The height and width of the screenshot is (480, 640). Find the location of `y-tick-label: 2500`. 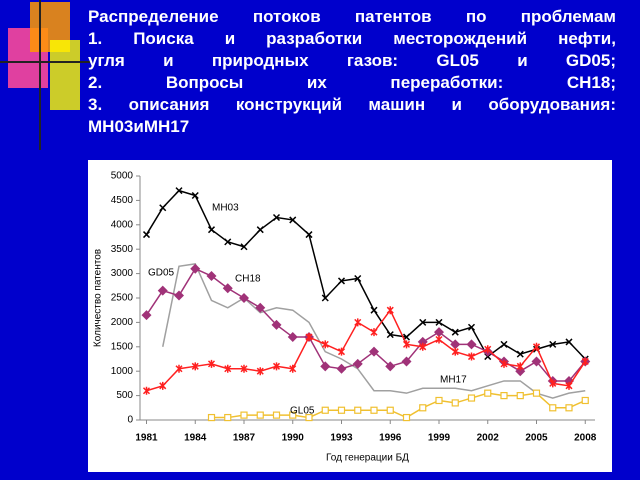

y-tick-label: 2500 is located at coordinates (122, 298).